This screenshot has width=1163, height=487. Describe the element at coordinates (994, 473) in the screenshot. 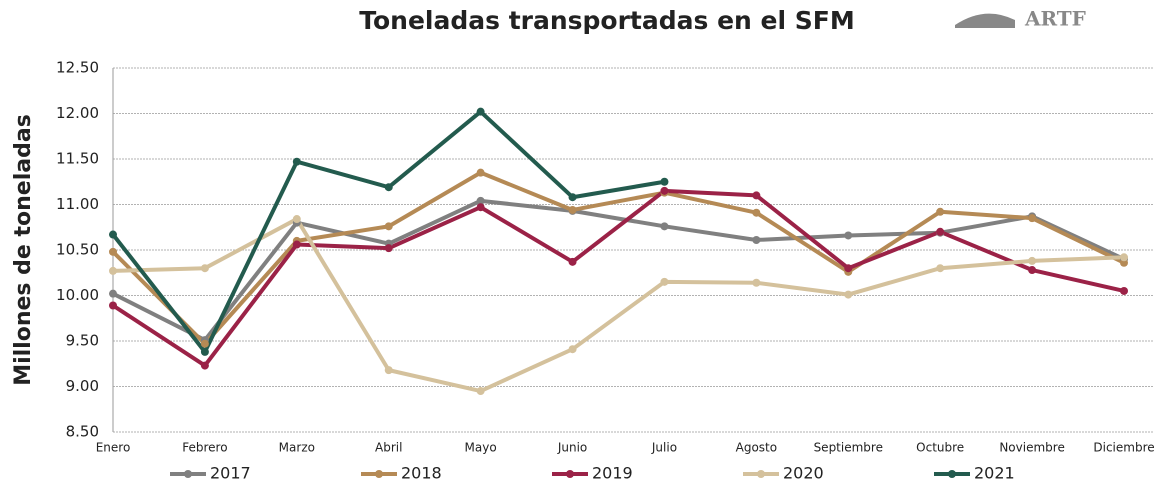

I see `legend-label: 2021` at that location.